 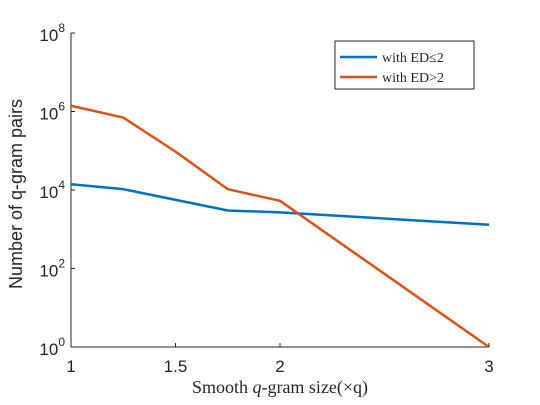 I want to click on y-tick-label: 10⁰, so click(x=52, y=347).